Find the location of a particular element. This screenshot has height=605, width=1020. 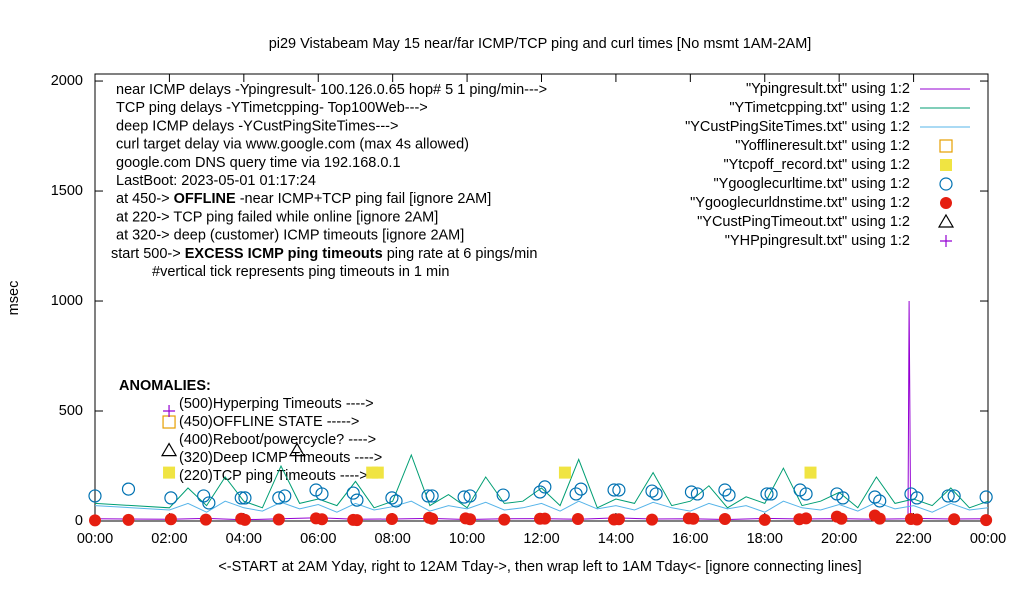

legend-label: "Ygooglecurltime.txt" using 1:2 is located at coordinates (812, 184).